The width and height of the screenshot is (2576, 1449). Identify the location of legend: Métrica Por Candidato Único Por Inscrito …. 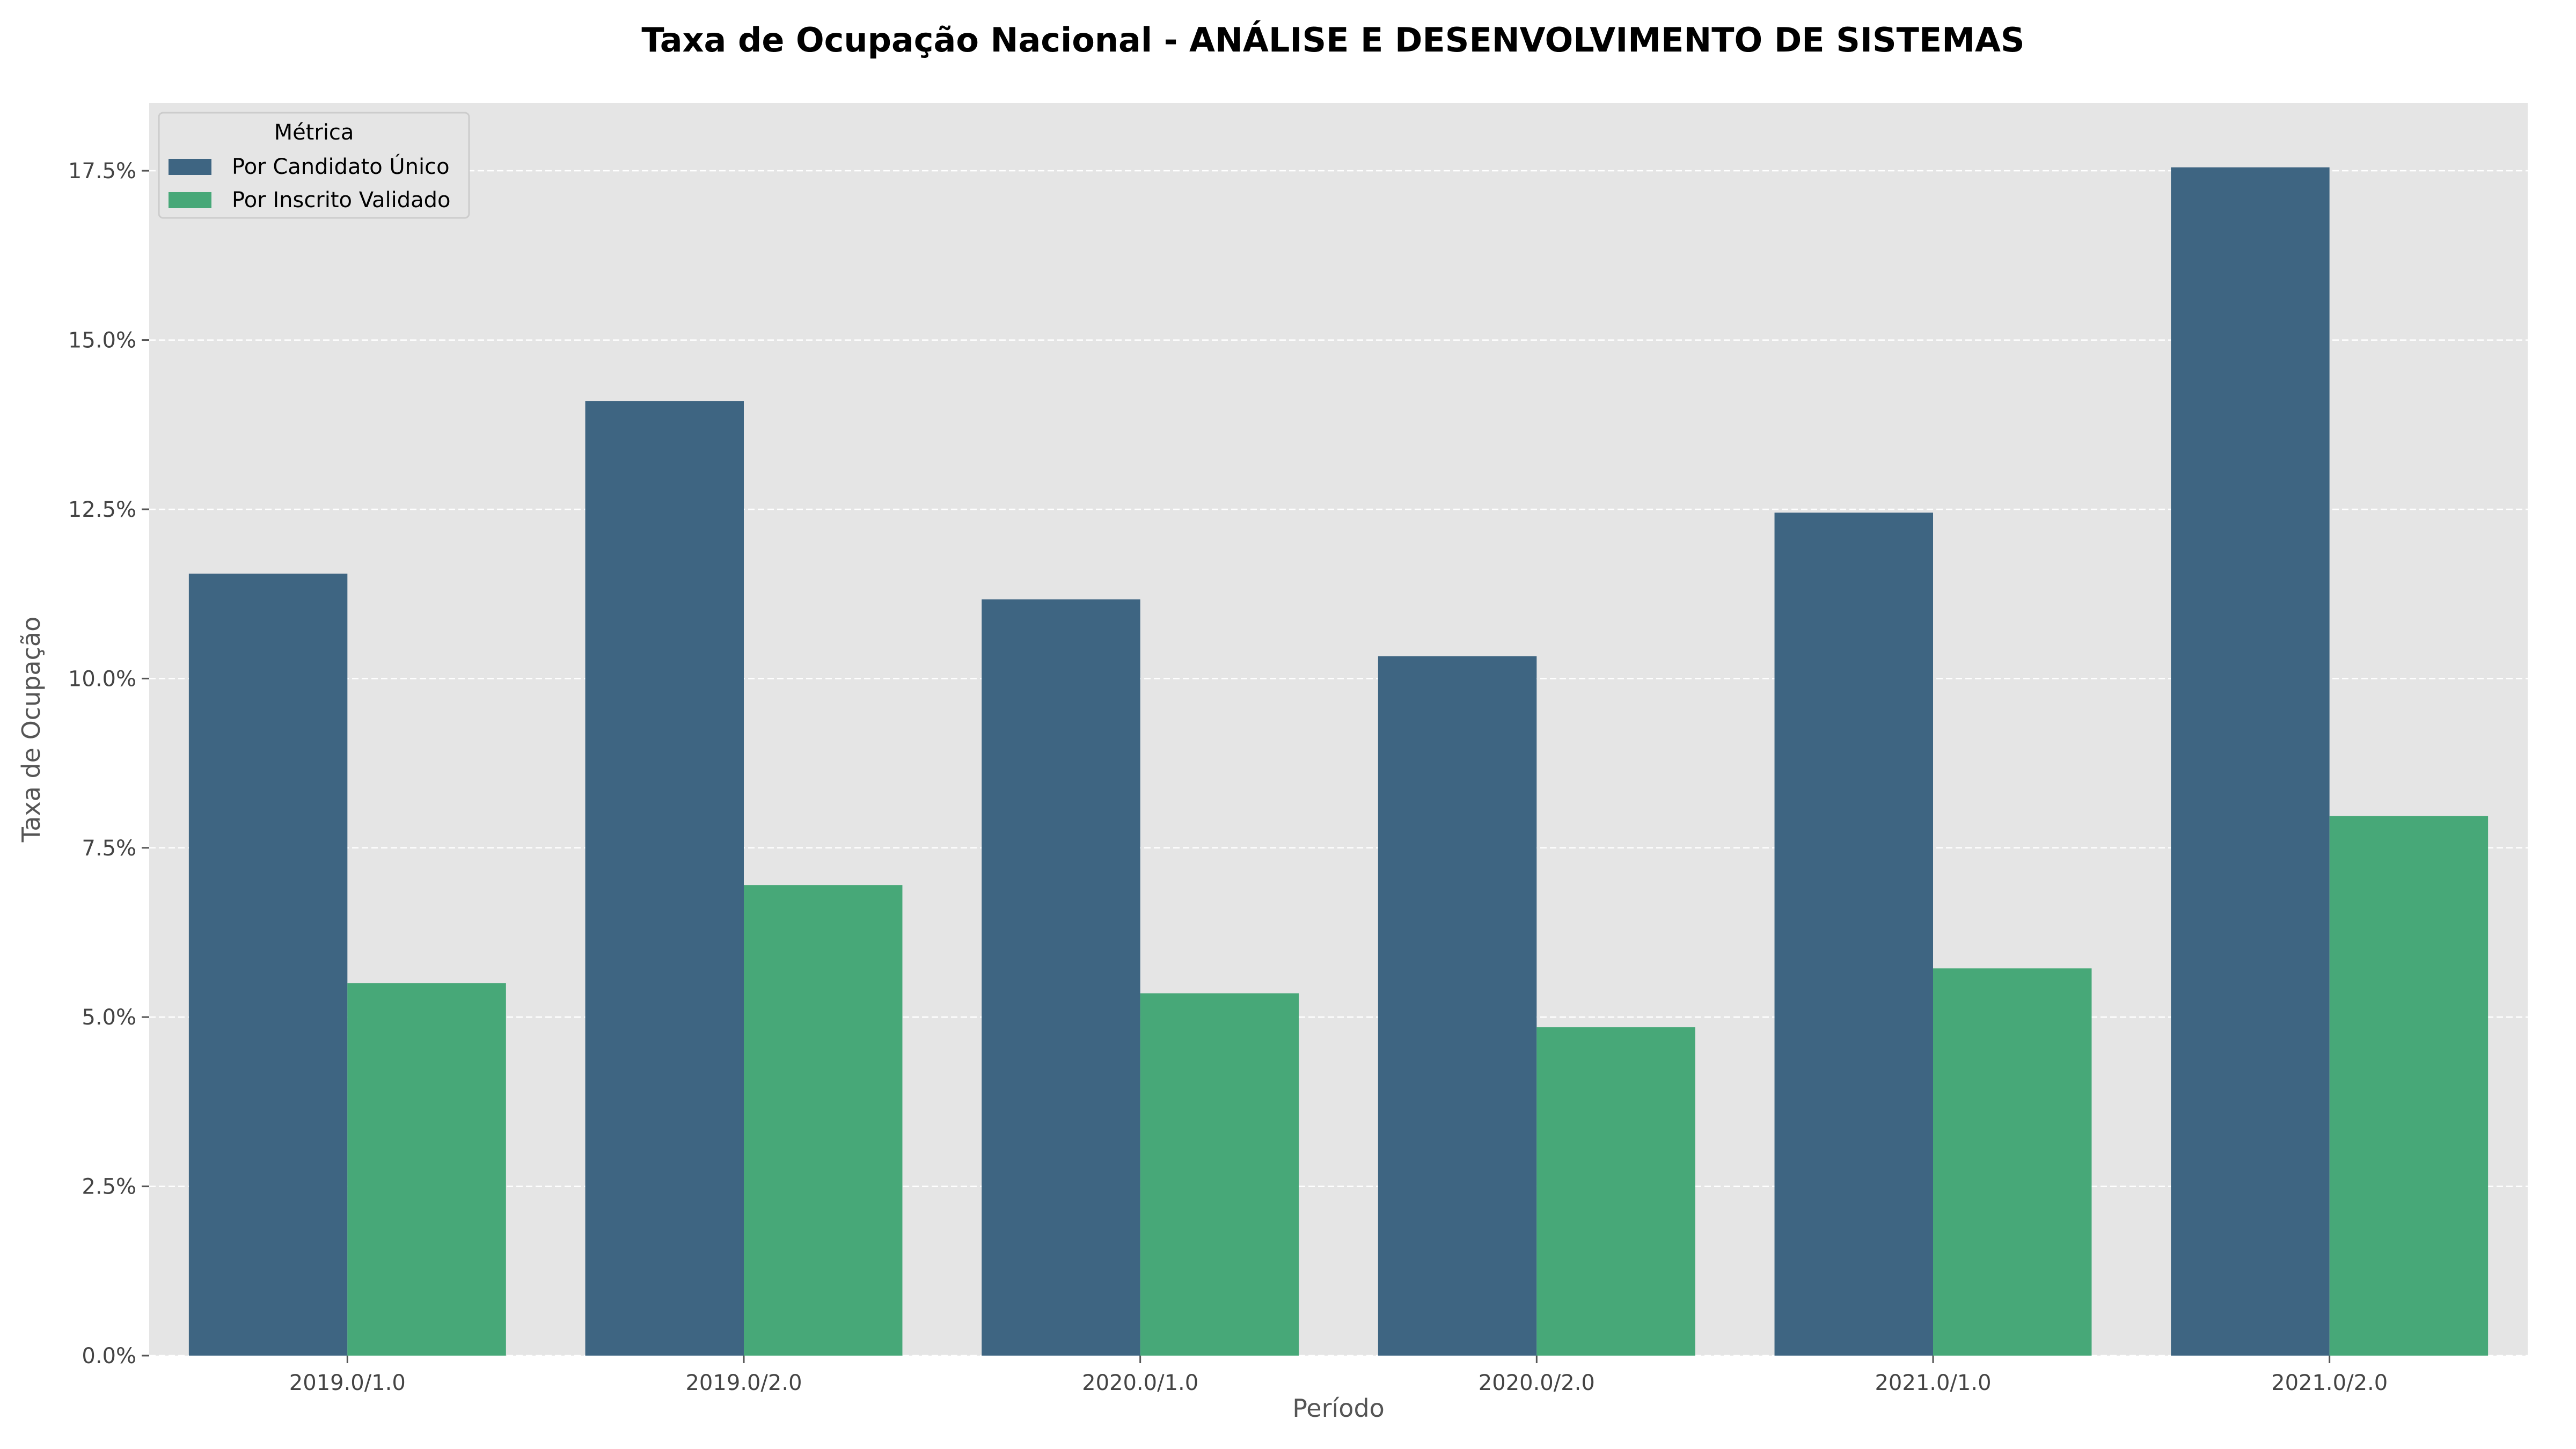
(314, 165).